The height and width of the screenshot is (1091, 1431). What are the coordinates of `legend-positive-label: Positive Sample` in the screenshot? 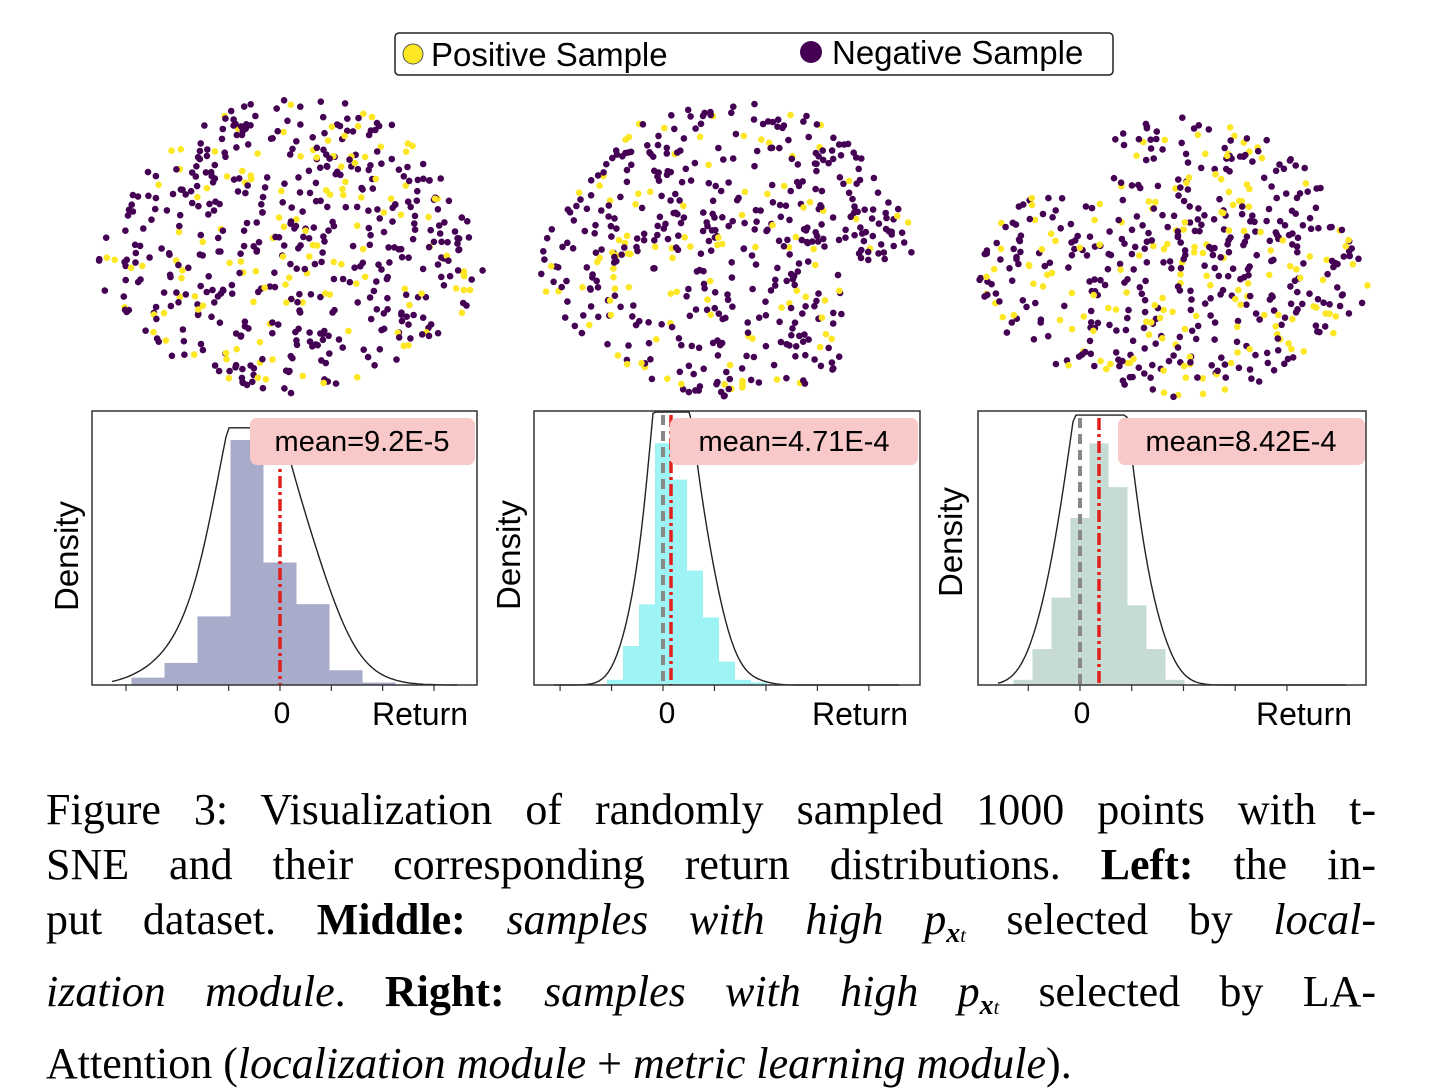 It's located at (549, 54).